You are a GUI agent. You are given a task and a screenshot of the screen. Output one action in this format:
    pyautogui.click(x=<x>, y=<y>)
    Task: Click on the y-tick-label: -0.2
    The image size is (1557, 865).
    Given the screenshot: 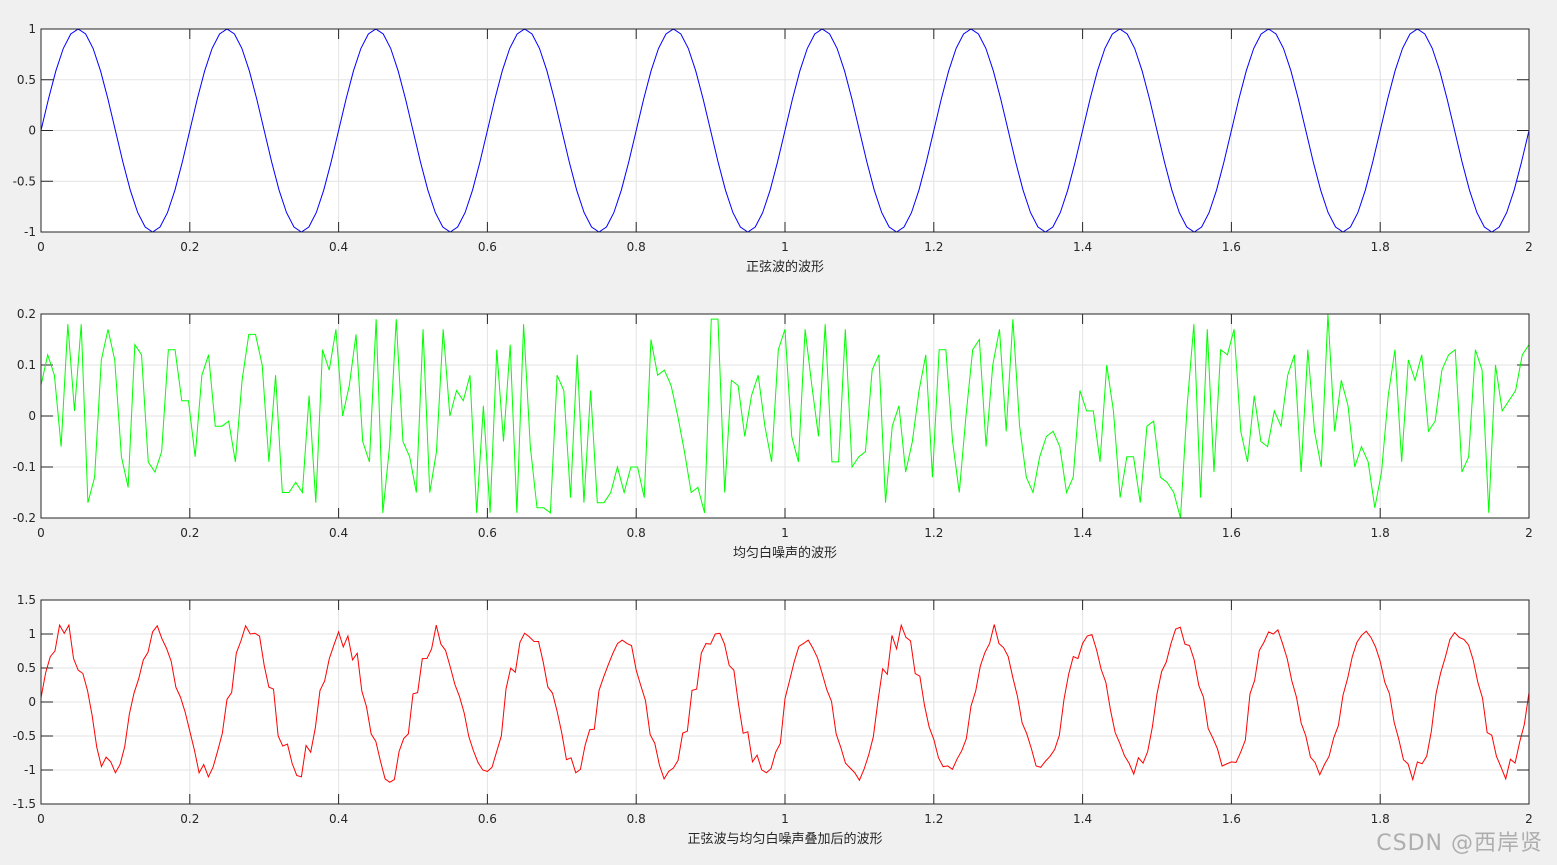 What is the action you would take?
    pyautogui.click(x=24, y=518)
    